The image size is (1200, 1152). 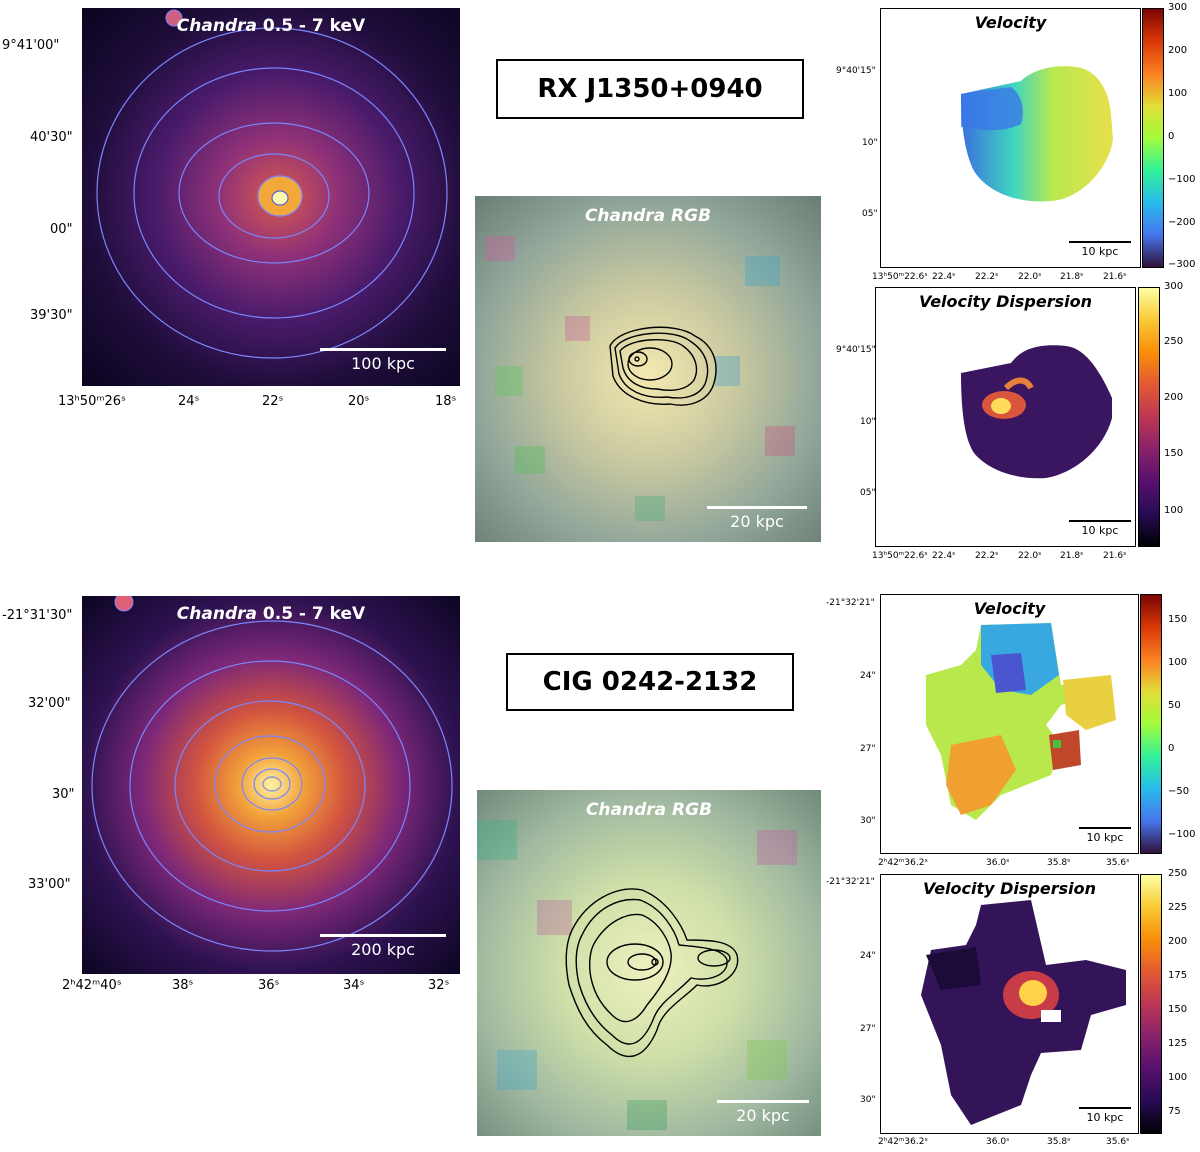 I want to click on xray-dec-tick: 33'00", so click(x=49, y=884).